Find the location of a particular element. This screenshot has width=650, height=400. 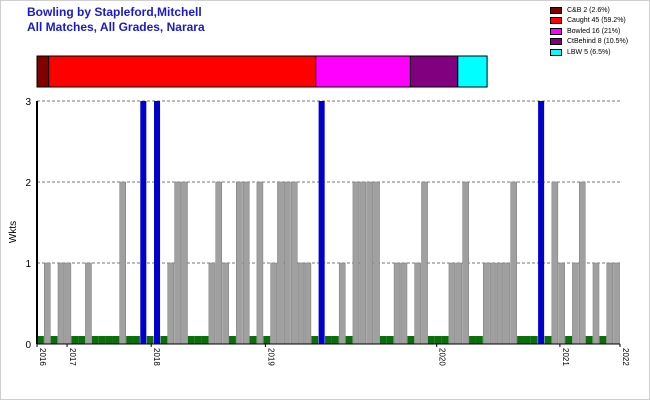

y-axis-label: Wkts is located at coordinates (13, 232).